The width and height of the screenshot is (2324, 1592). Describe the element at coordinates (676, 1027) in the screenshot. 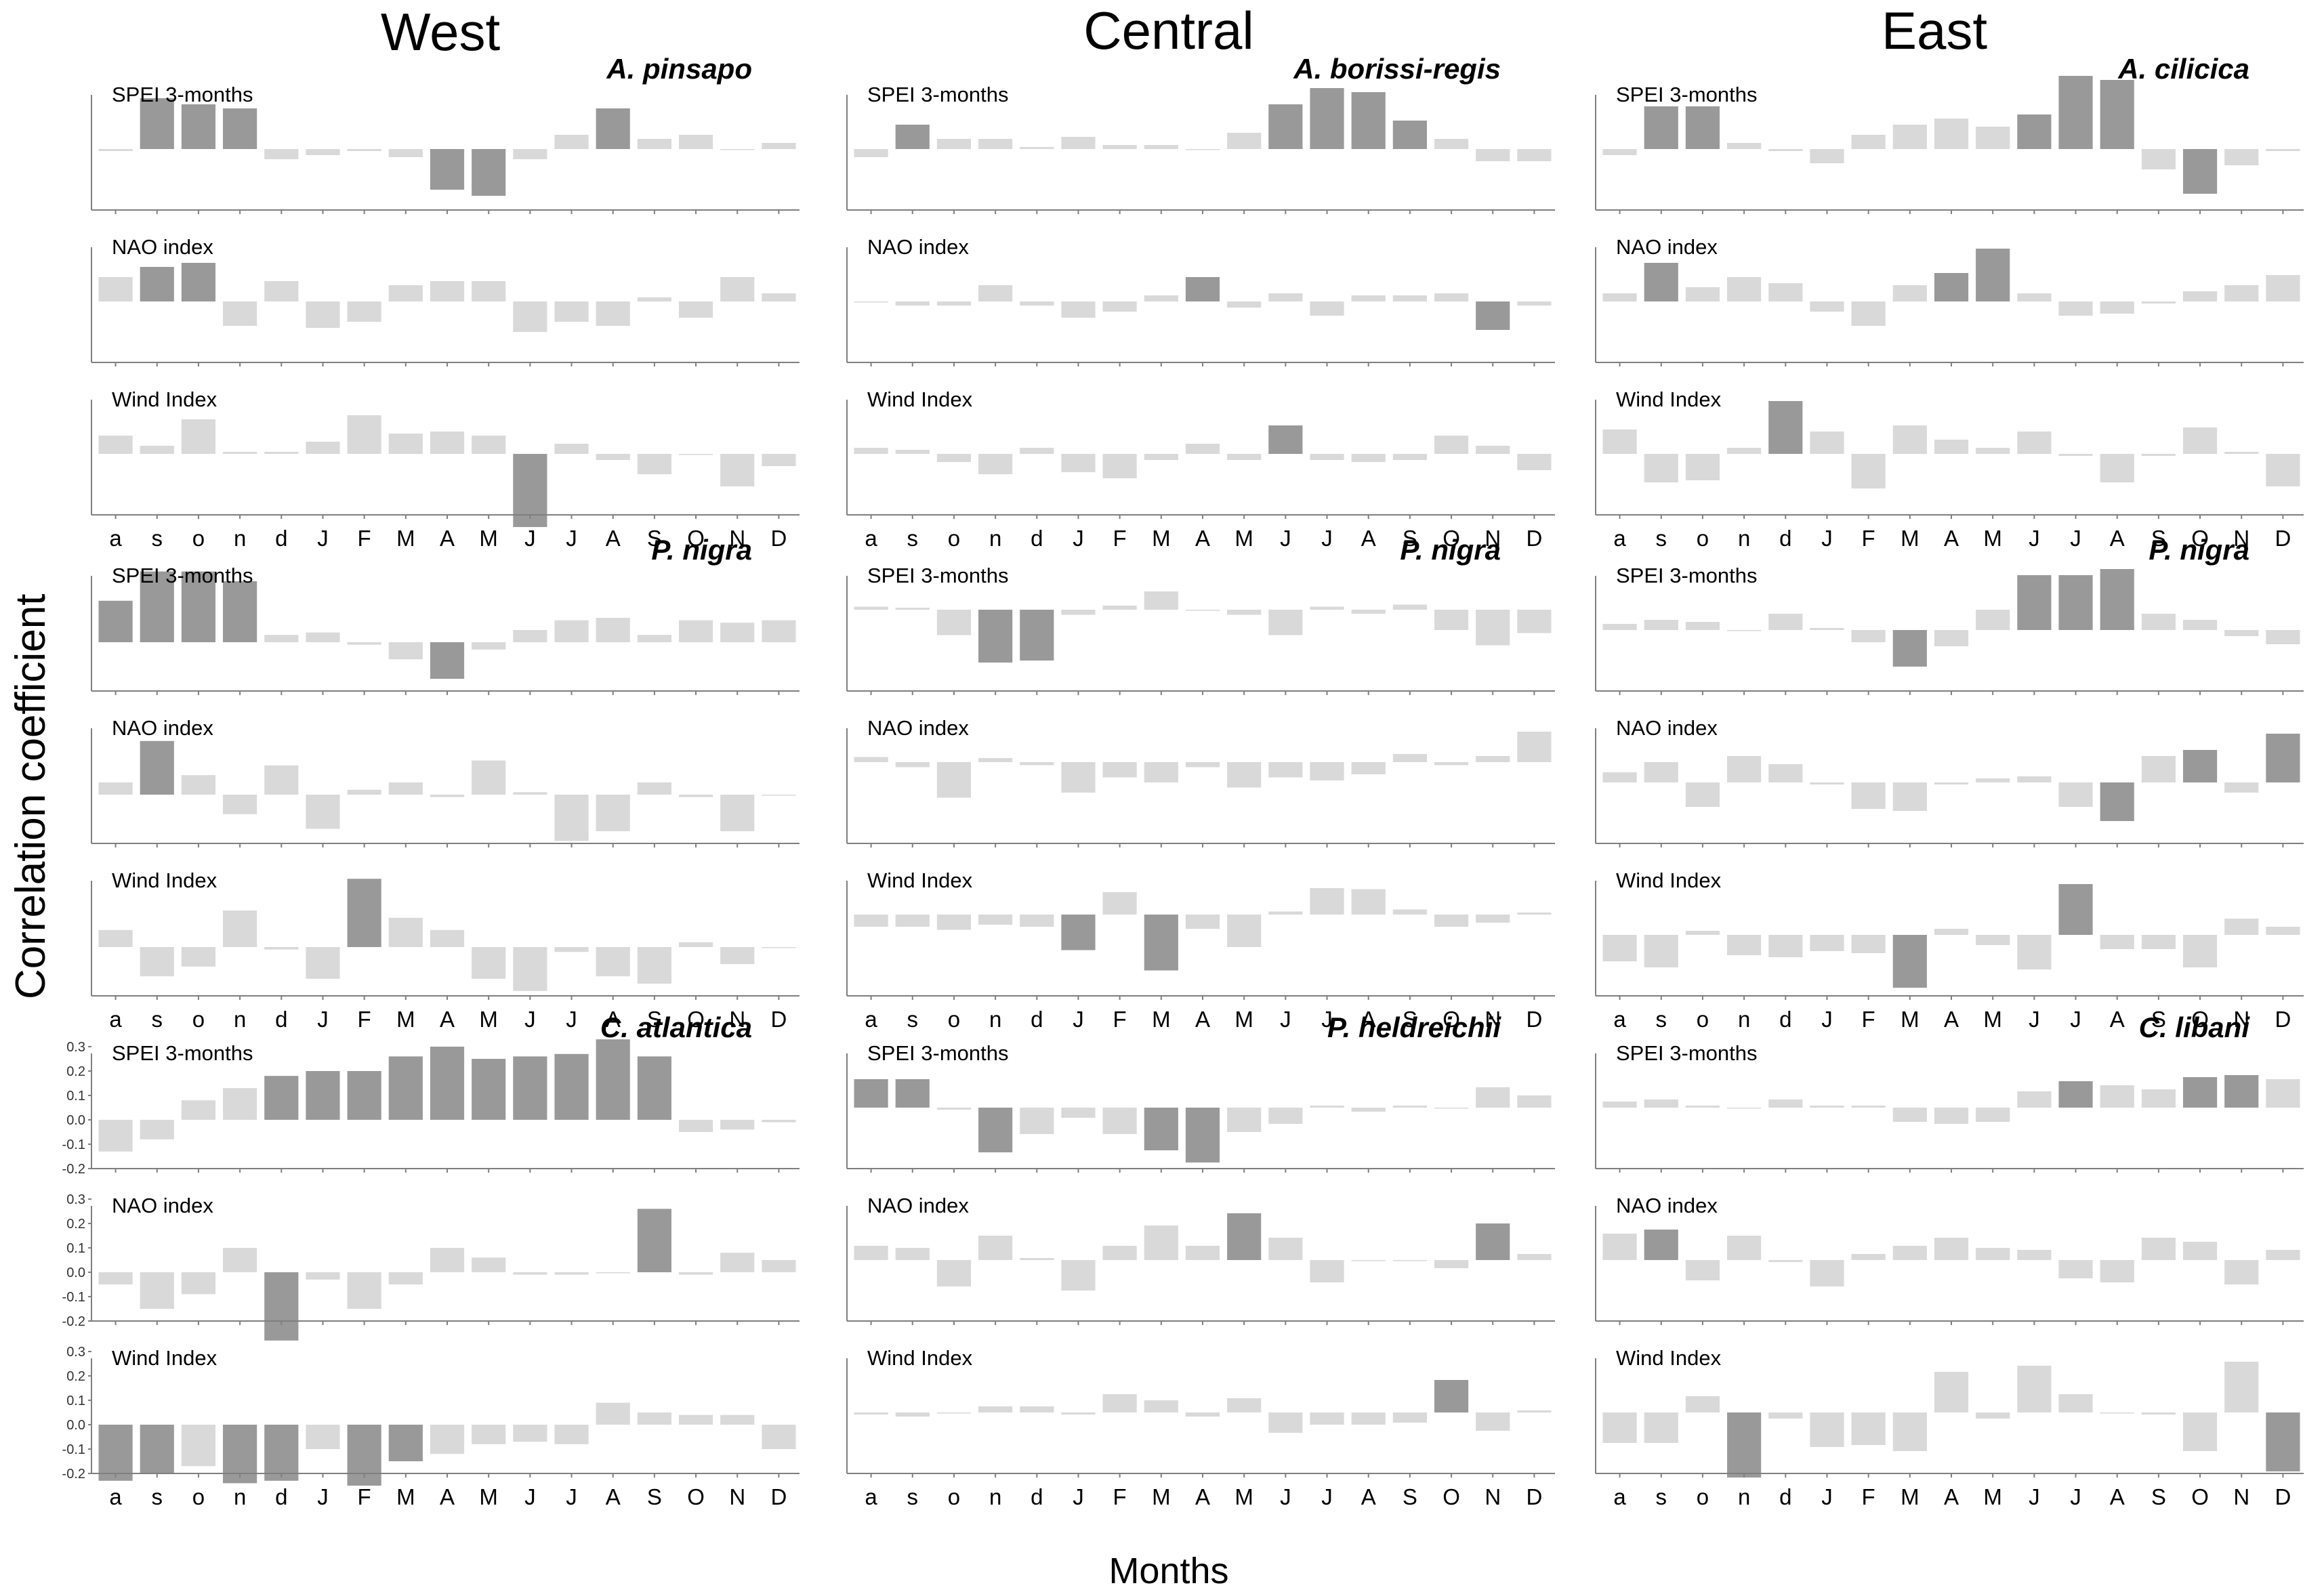

I see `species-label: C. atlantica` at that location.